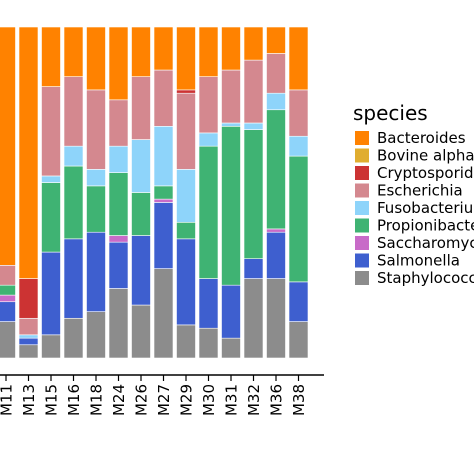 This screenshot has height=474, width=474. Describe the element at coordinates (73, 278) in the screenshot. I see `bar-segment-m16-salmonella` at that location.